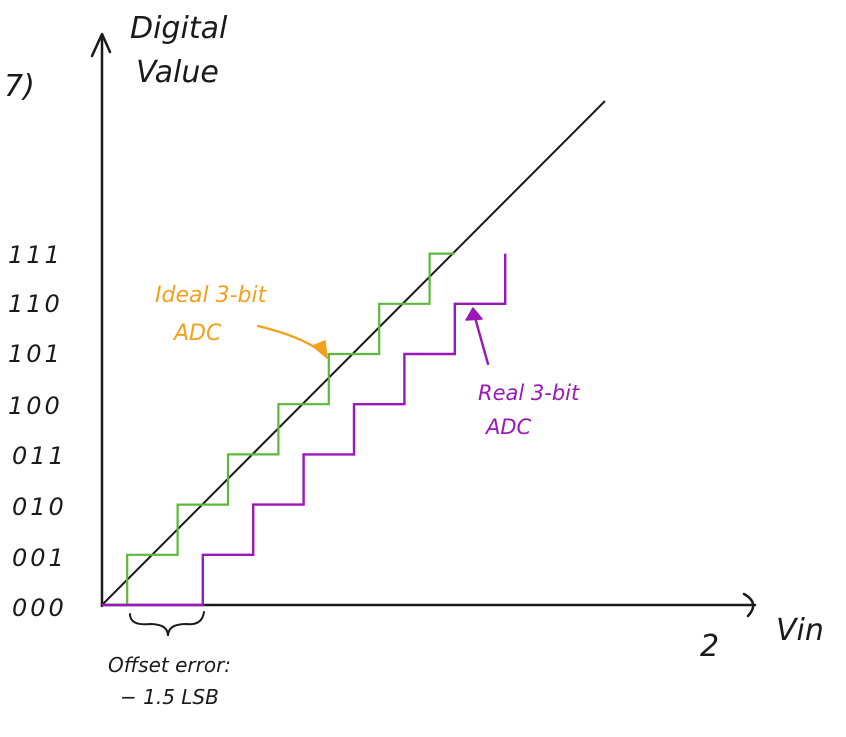  I want to click on y-tick-000: 000, so click(39, 608).